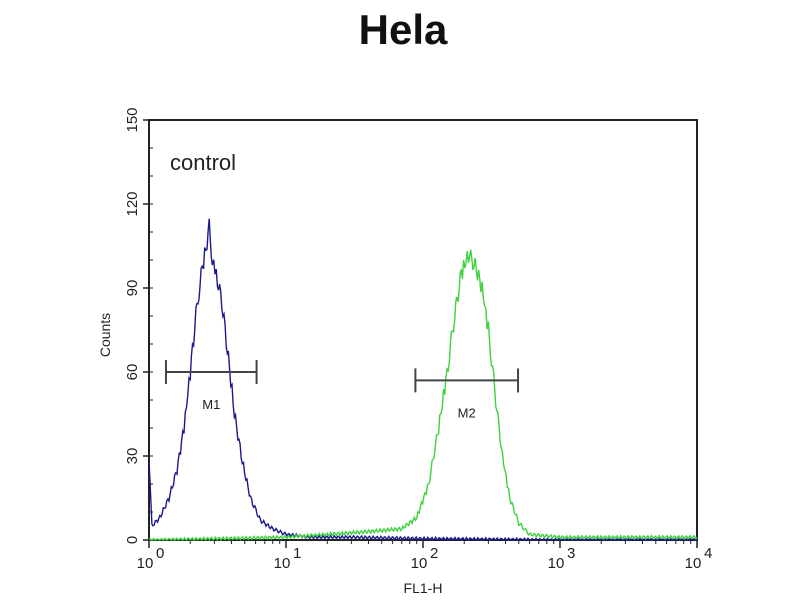 This screenshot has height=600, width=800. What do you see at coordinates (297, 553) in the screenshot?
I see `x-tick-exponent: 1` at bounding box center [297, 553].